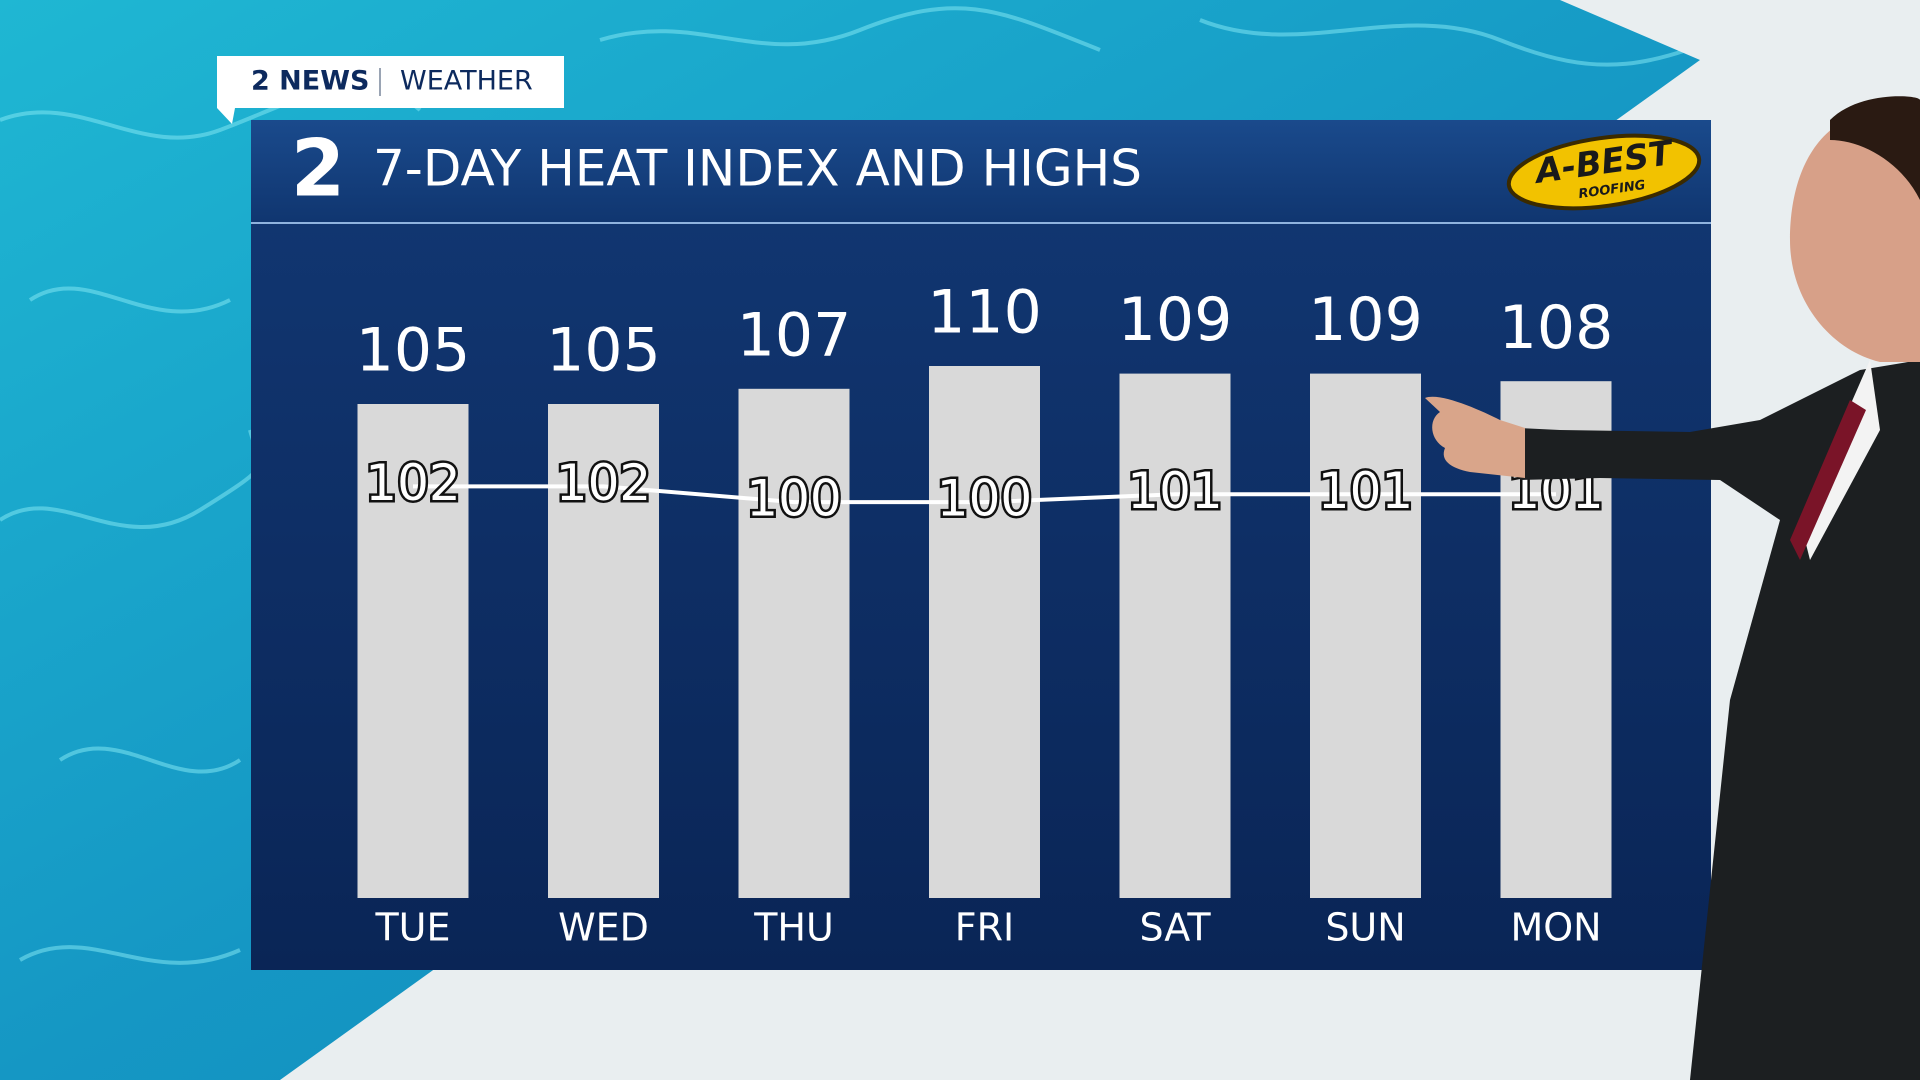 Image resolution: width=1920 pixels, height=1080 pixels. Describe the element at coordinates (1828, 480) in the screenshot. I see `presenter-tie` at that location.